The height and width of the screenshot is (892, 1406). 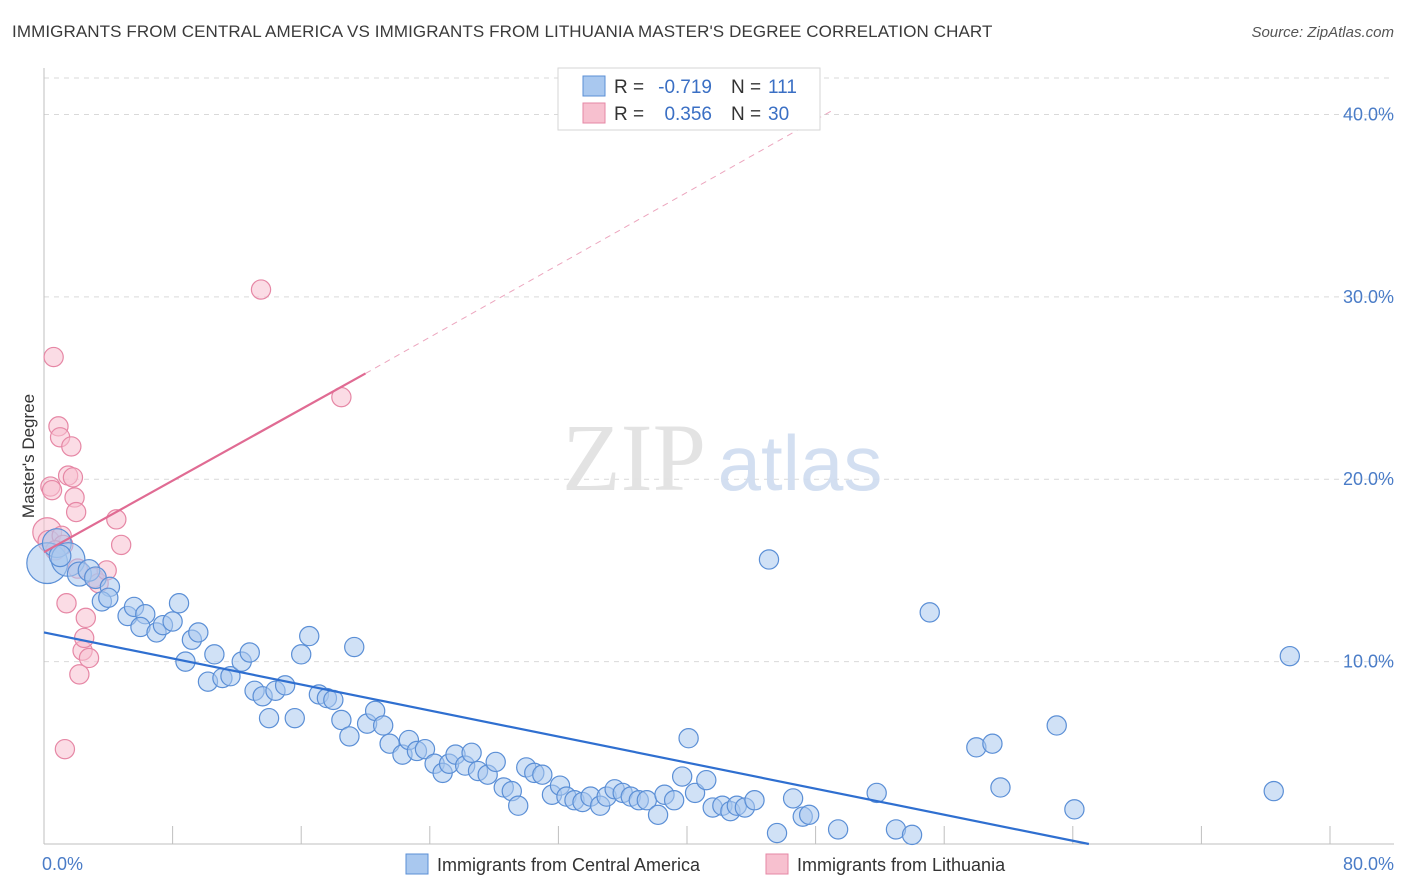 What do you see at coordinates (598, 242) in the screenshot?
I see `trendline-lithuania-extension` at bounding box center [598, 242].